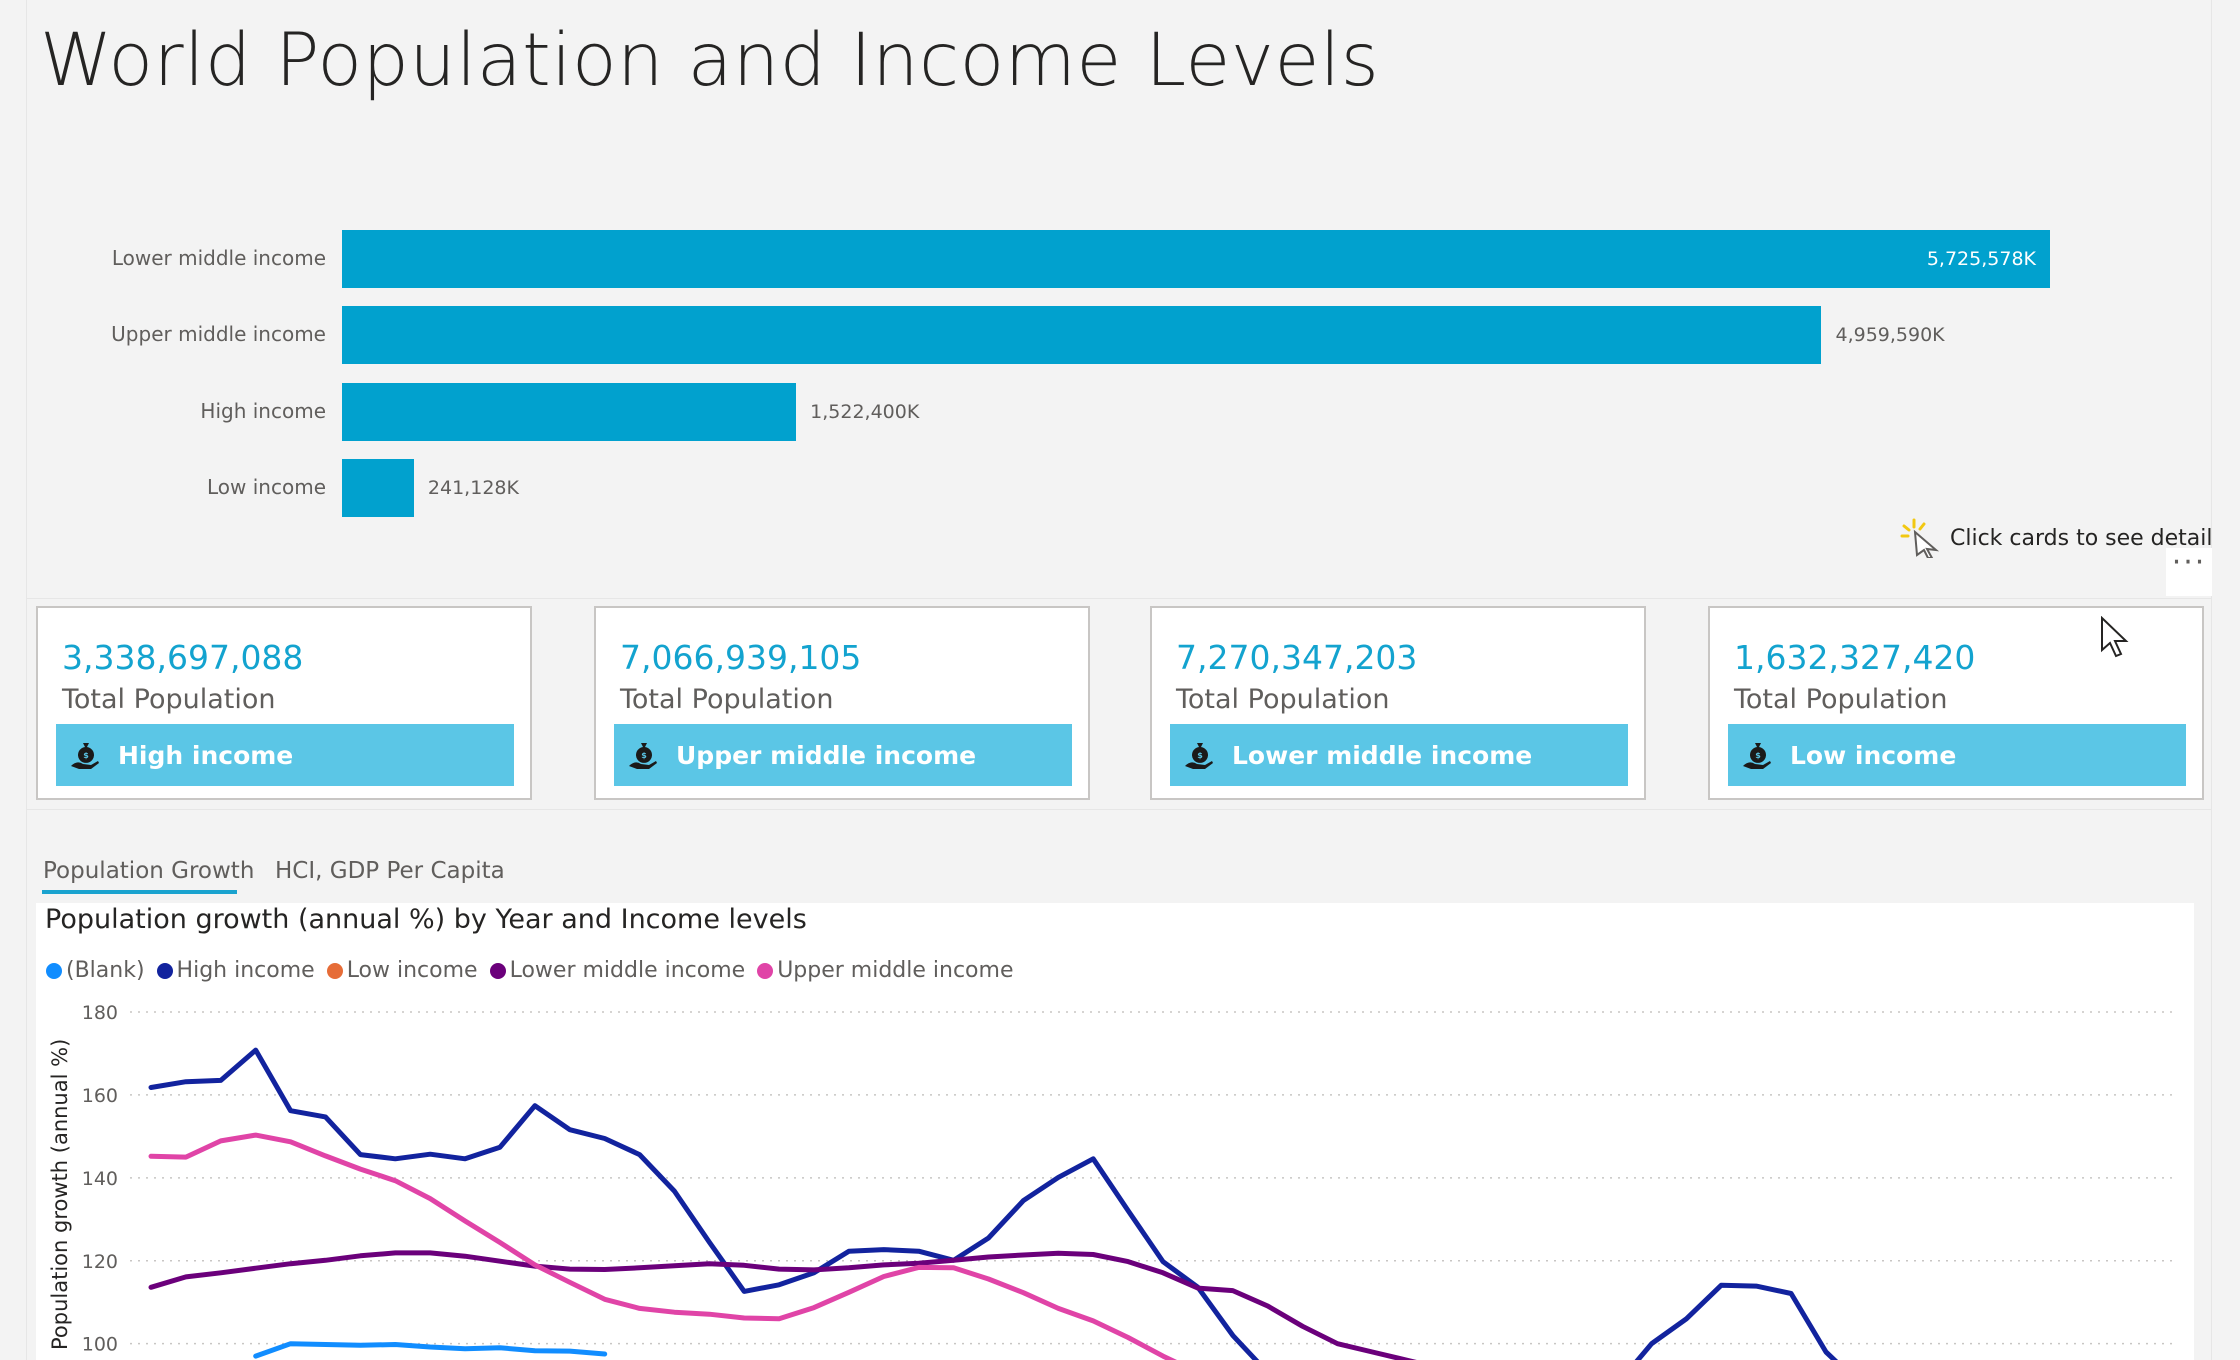 Image resolution: width=2240 pixels, height=1360 pixels. I want to click on legend-item-blank: (Blank), so click(95, 970).